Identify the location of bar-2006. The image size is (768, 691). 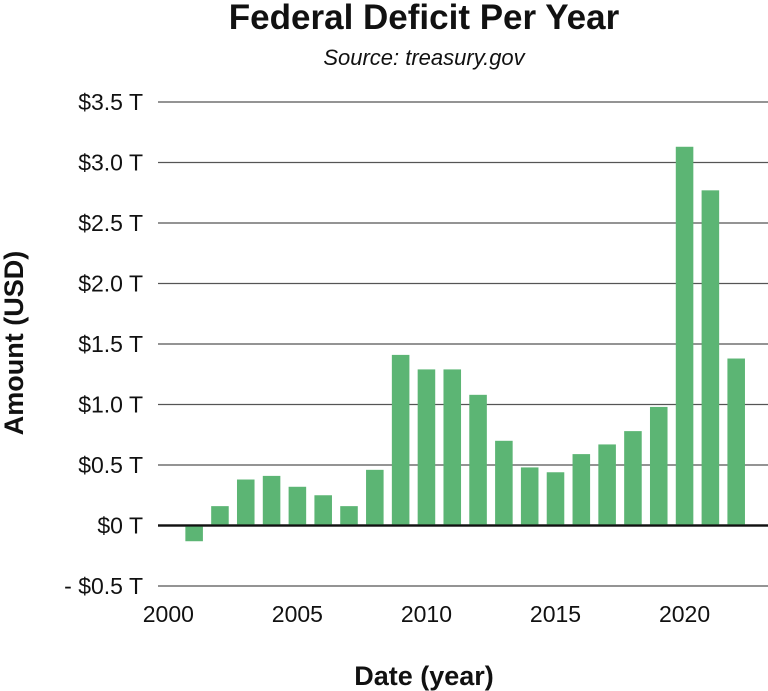
(323, 510).